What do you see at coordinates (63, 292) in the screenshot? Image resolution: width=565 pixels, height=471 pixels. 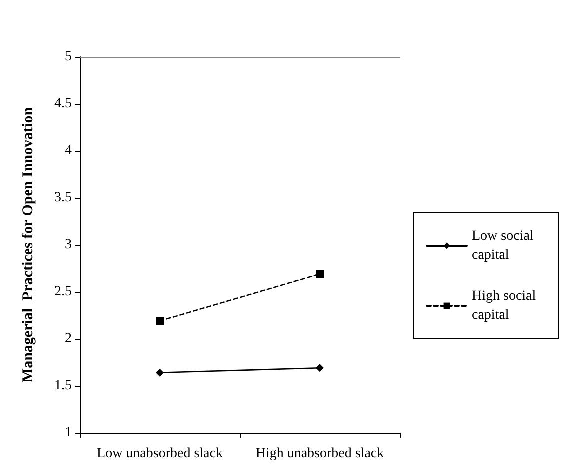 I see `y-tick-label: 2.5` at bounding box center [63, 292].